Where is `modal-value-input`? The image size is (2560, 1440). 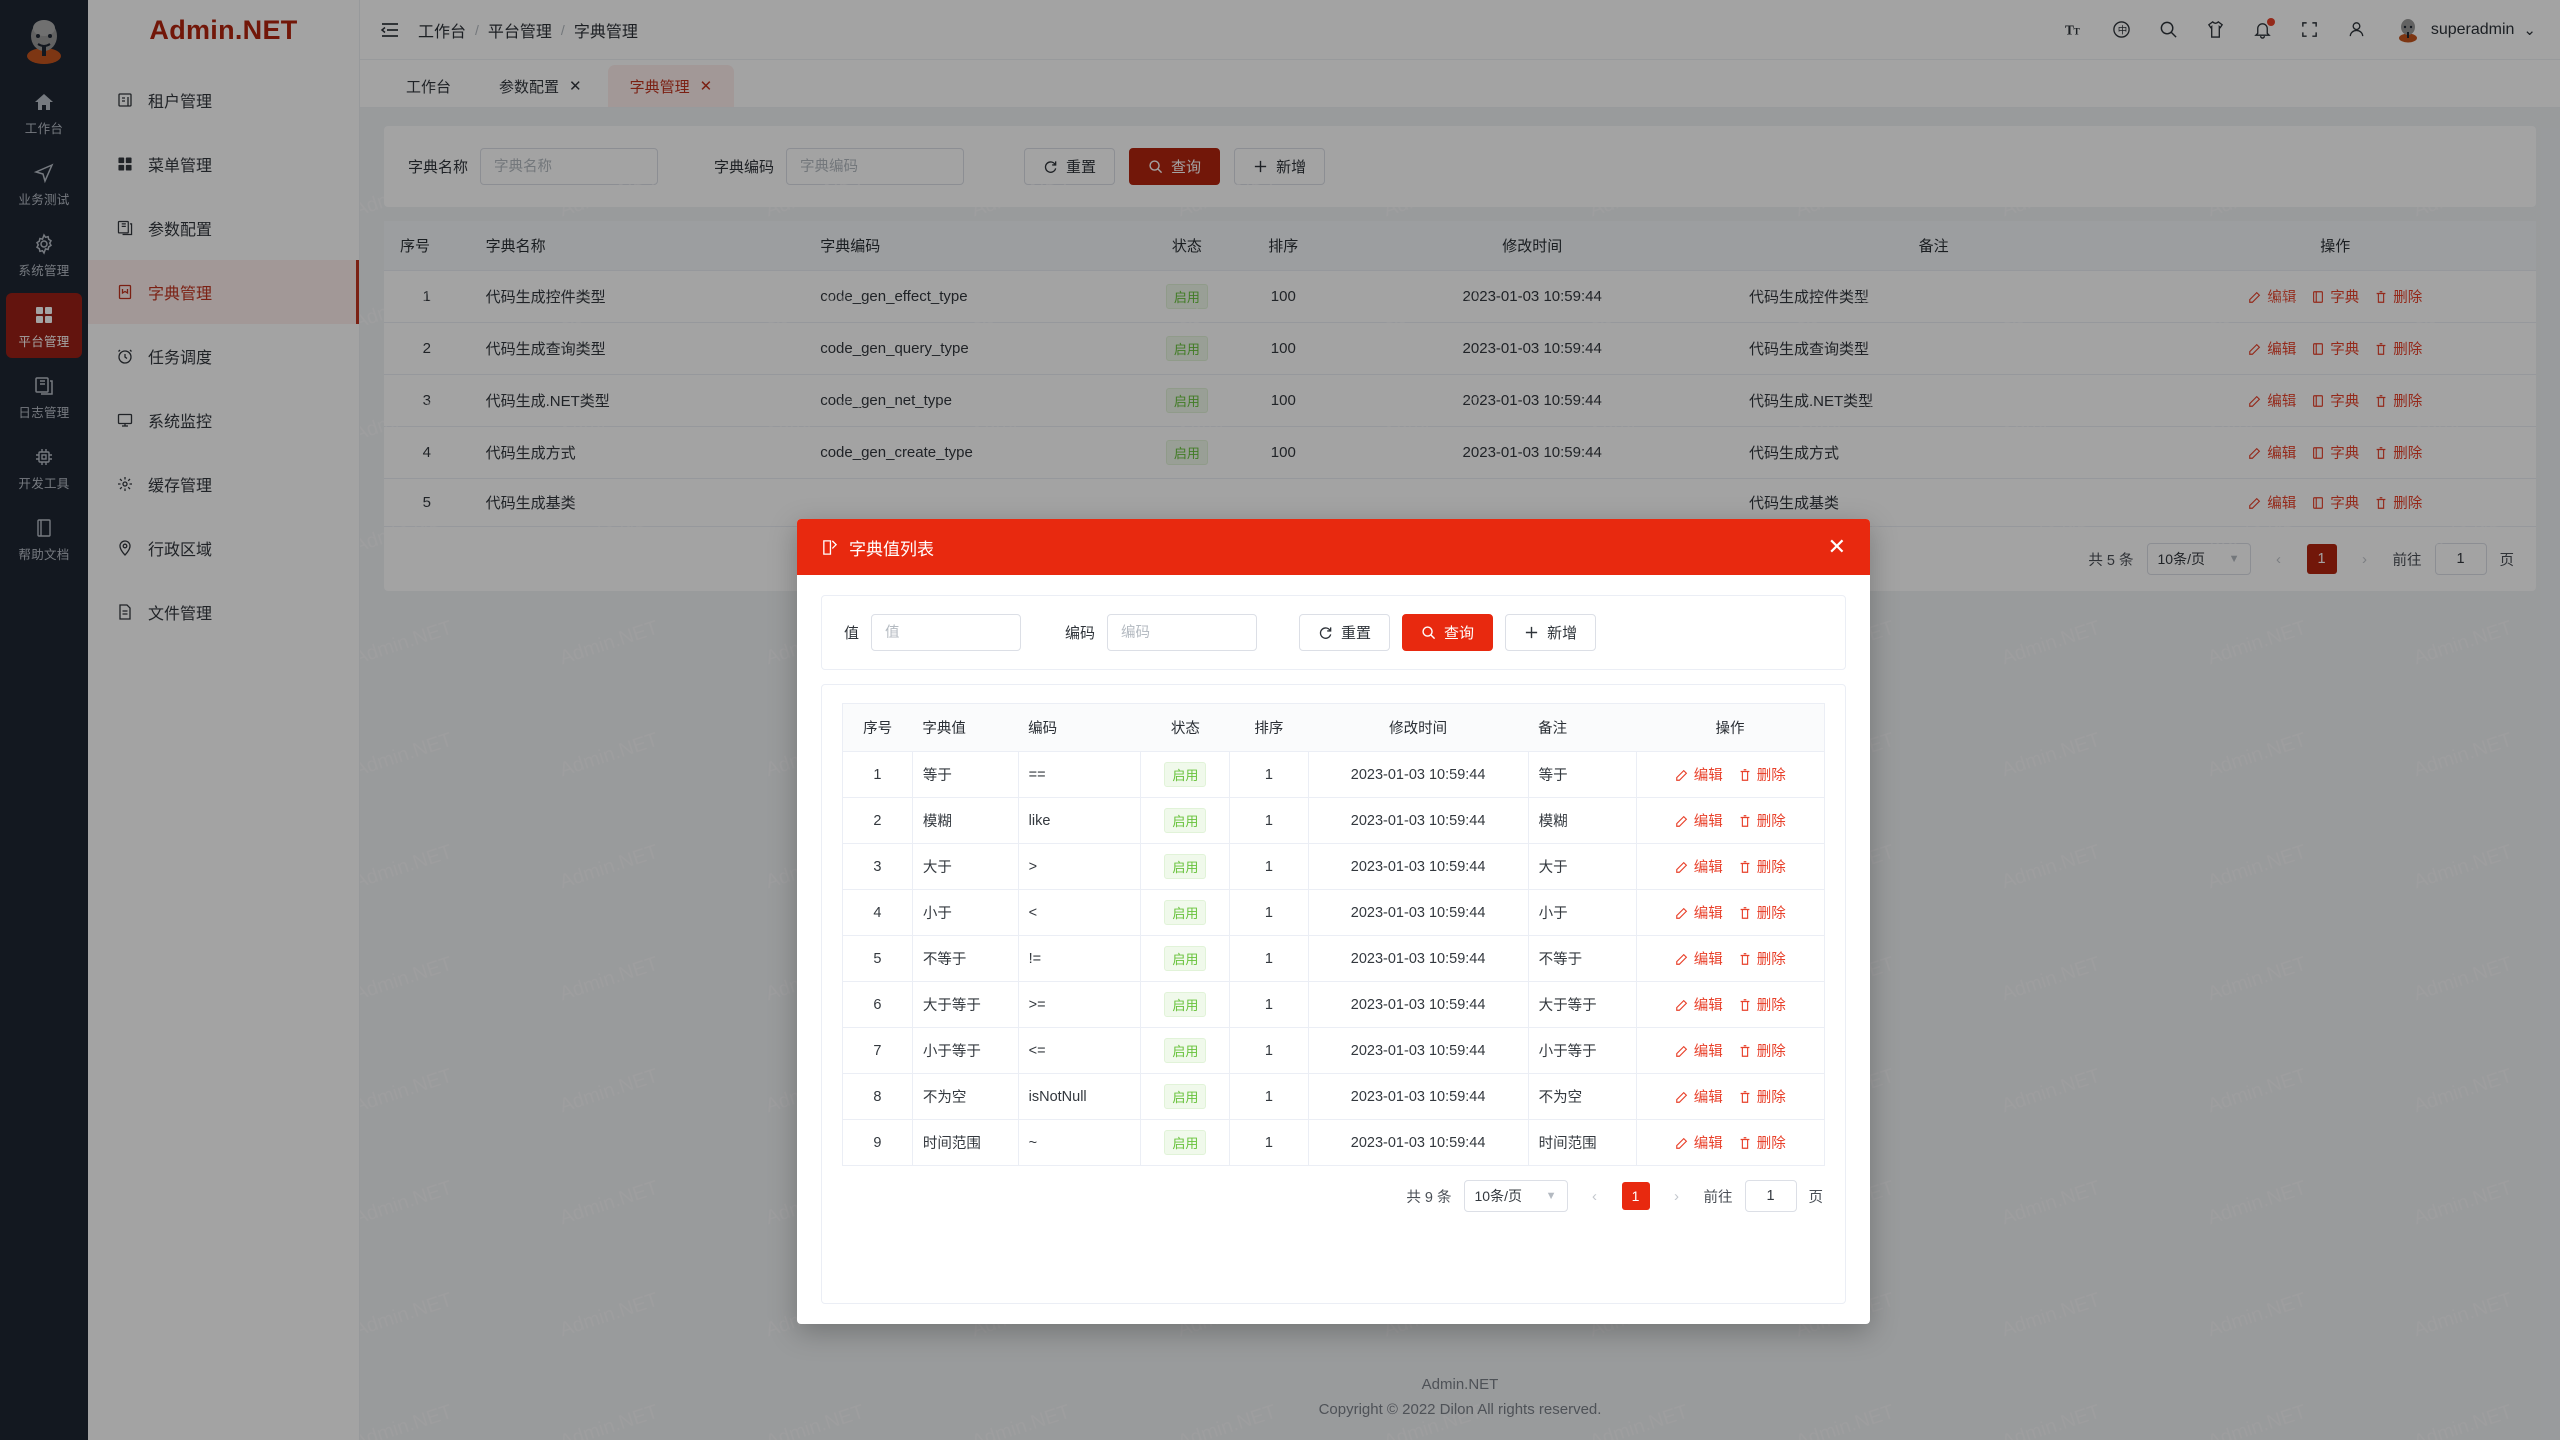
modal-value-input is located at coordinates (946, 632).